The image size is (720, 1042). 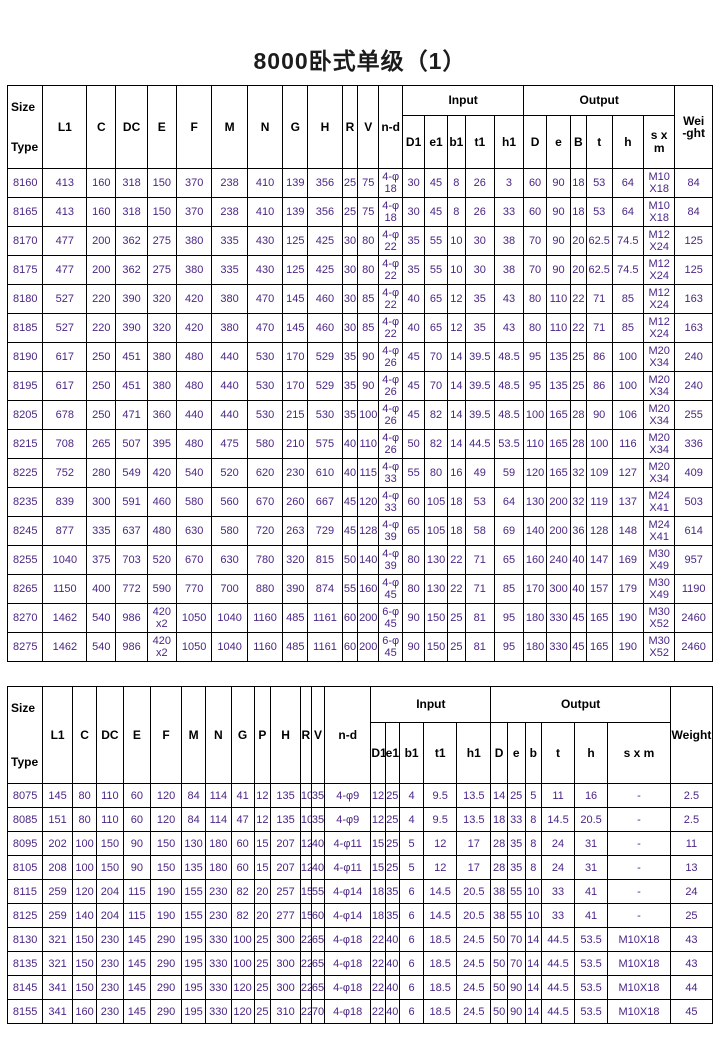 What do you see at coordinates (479, 560) in the screenshot?
I see `table-cell: 71` at bounding box center [479, 560].